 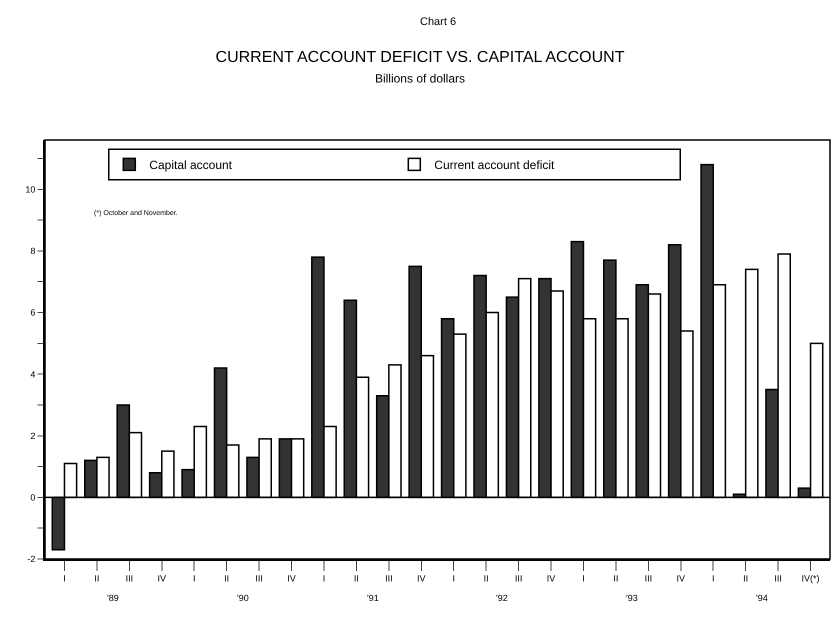 What do you see at coordinates (30, 189) in the screenshot?
I see `y-tick-label: 10` at bounding box center [30, 189].